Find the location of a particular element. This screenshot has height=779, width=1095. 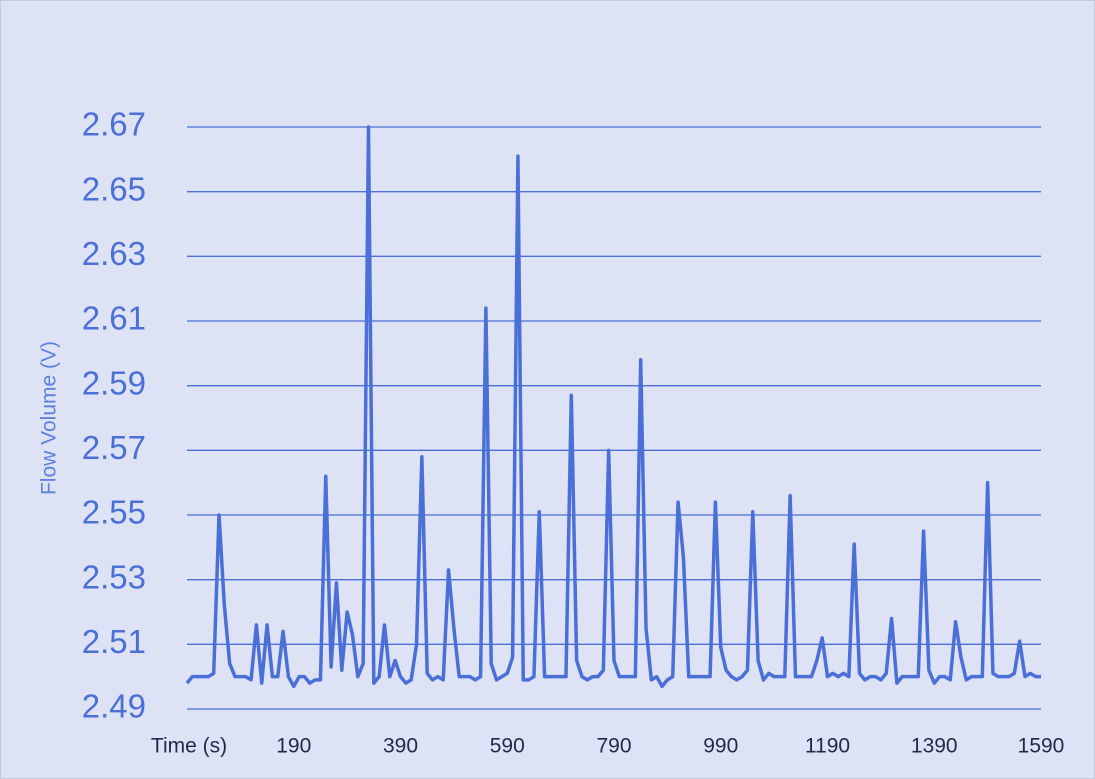

x-tick-label: 790 is located at coordinates (613, 746).